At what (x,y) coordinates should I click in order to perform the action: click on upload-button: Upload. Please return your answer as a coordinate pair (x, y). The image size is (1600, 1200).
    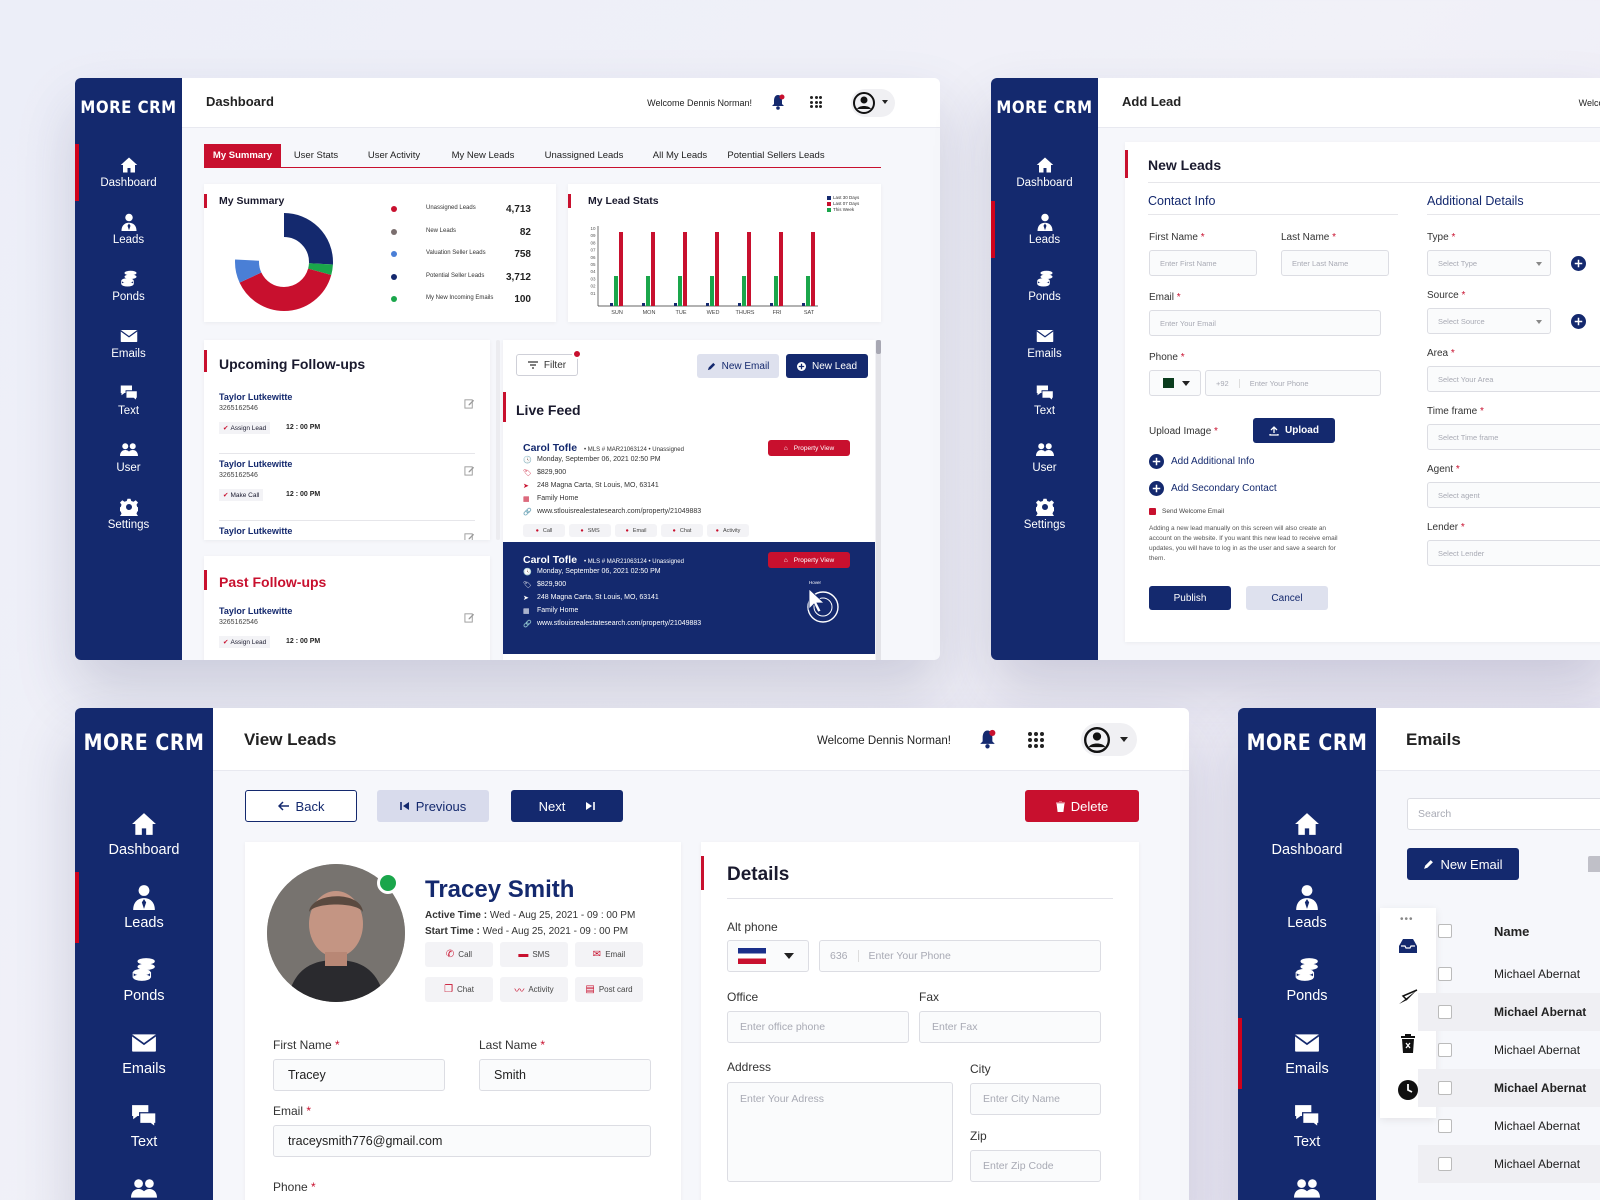
    Looking at the image, I should click on (1294, 430).